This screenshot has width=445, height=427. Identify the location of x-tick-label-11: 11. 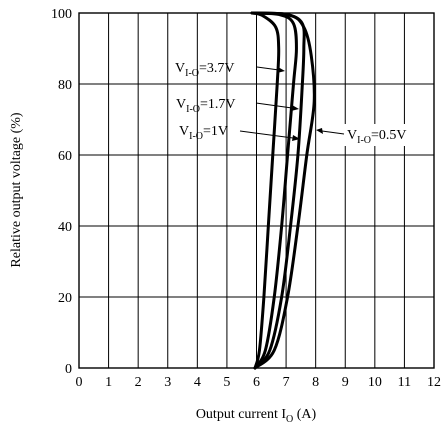
(404, 382).